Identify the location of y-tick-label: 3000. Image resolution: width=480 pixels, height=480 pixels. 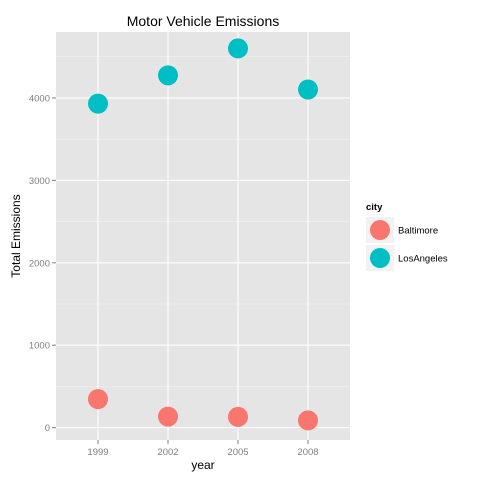
(39, 181).